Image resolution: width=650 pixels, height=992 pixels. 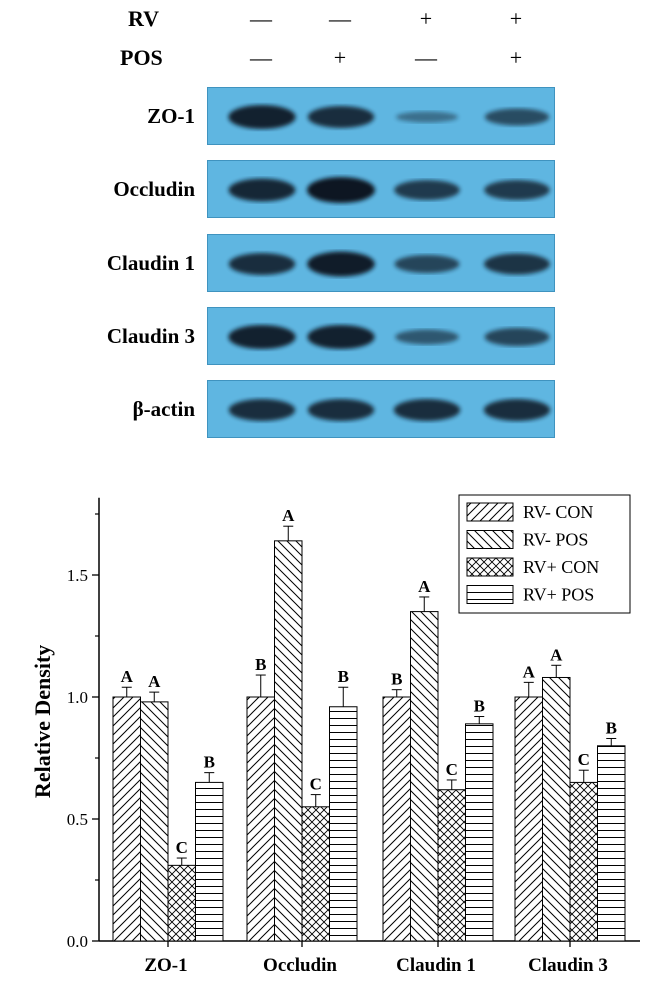 What do you see at coordinates (77, 575) in the screenshot?
I see `y-tick-label: 1.5` at bounding box center [77, 575].